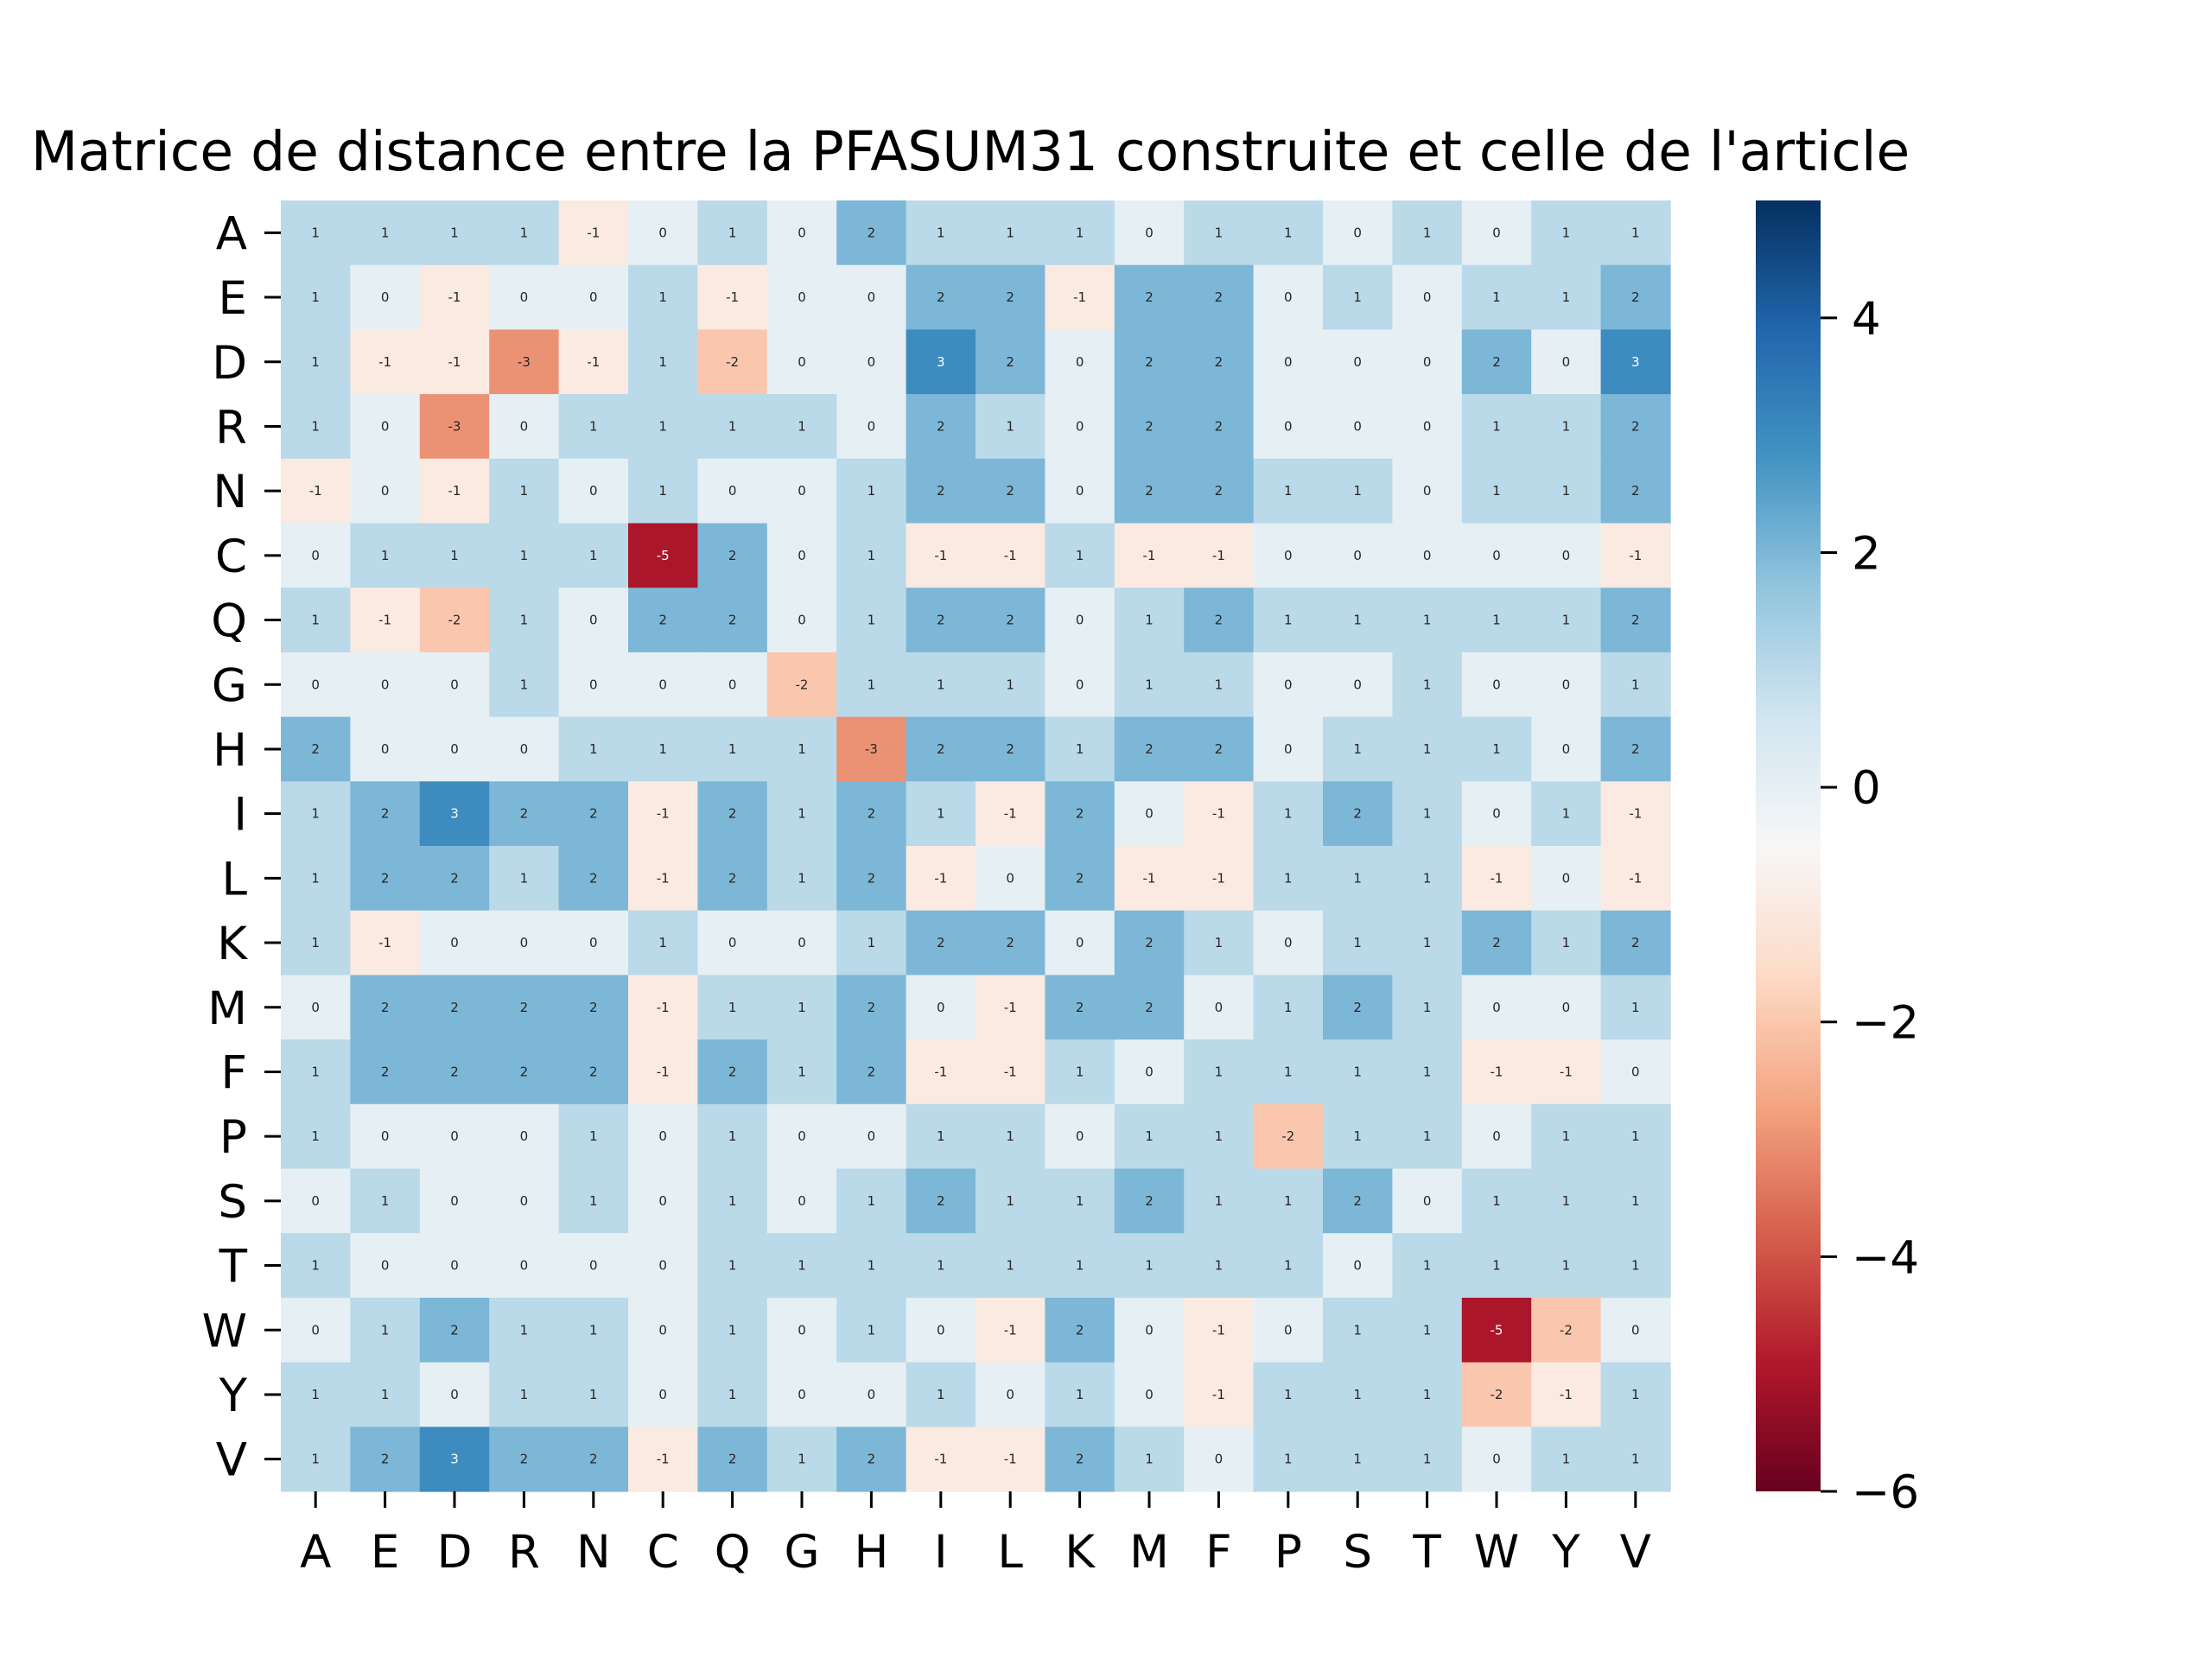  I want to click on heatmap-cell-F-I, so click(941, 1072).